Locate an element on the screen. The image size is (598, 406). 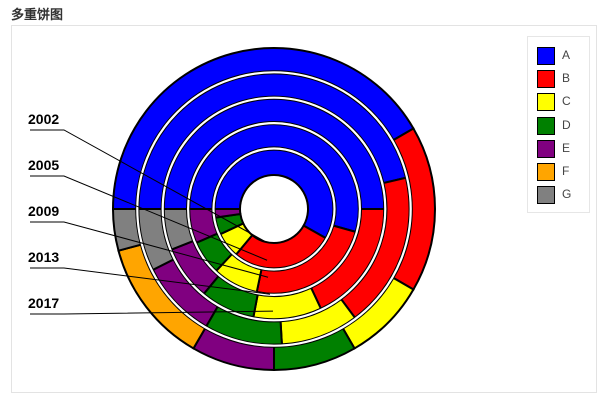
legend-label-G: G is located at coordinates (567, 194).